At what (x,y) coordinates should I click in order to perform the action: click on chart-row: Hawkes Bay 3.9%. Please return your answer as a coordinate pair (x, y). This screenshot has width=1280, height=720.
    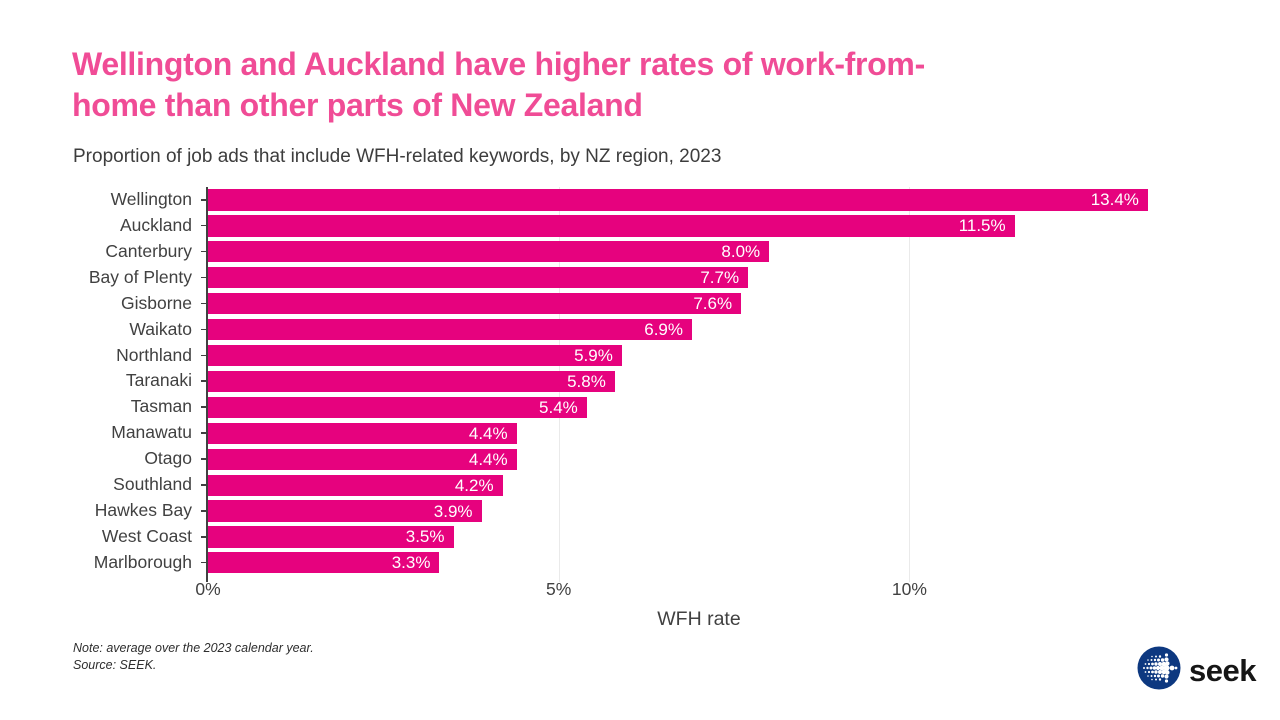
    Looking at the image, I should click on (640, 511).